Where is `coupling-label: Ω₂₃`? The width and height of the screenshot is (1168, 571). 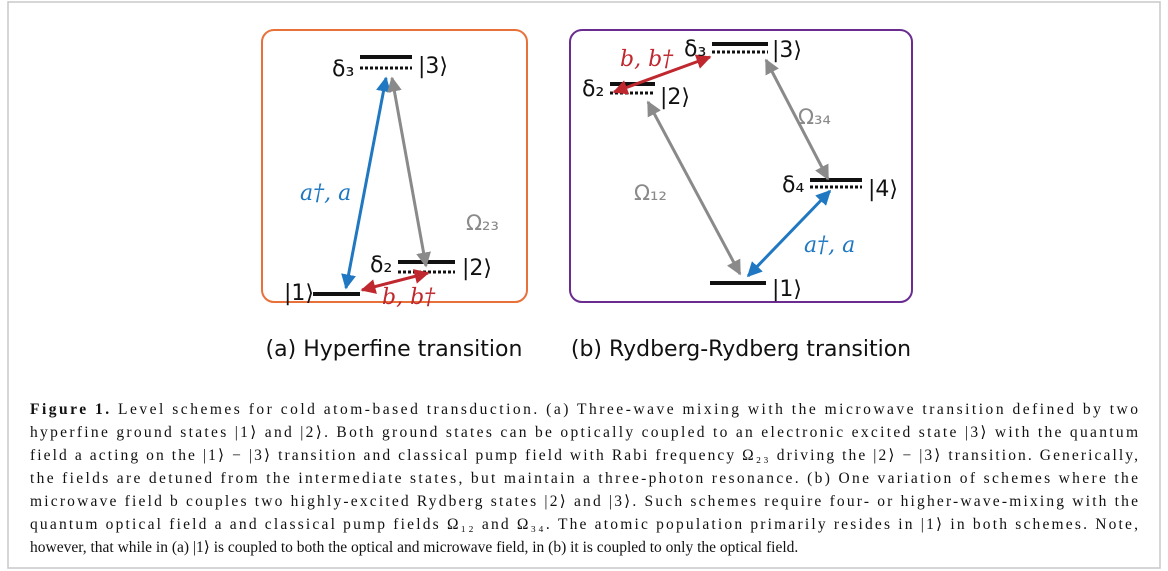 coupling-label: Ω₂₃ is located at coordinates (482, 223).